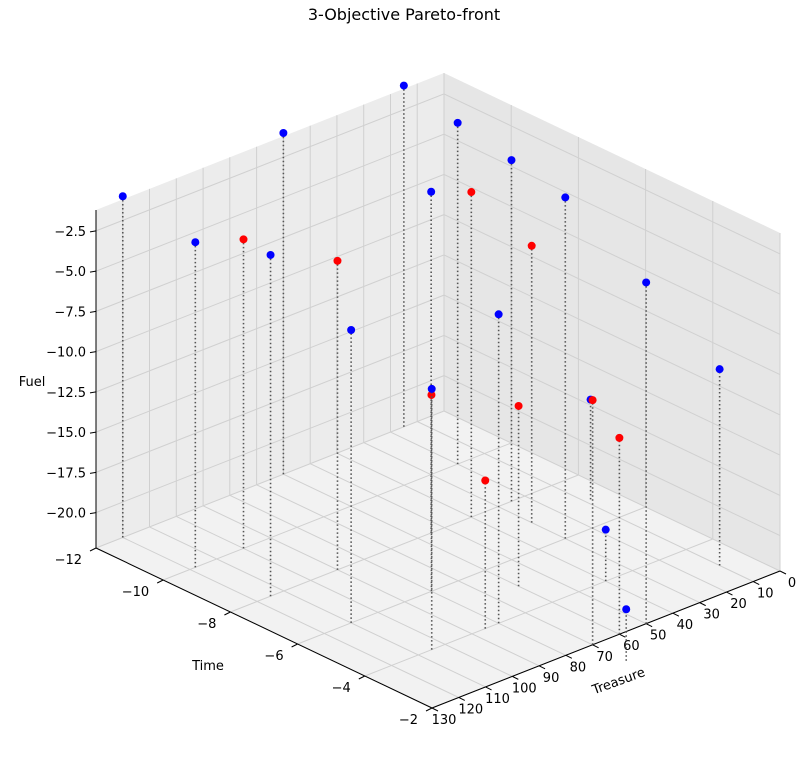 This screenshot has height=757, width=808. What do you see at coordinates (341, 688) in the screenshot?
I see `time-tick-label: −4` at bounding box center [341, 688].